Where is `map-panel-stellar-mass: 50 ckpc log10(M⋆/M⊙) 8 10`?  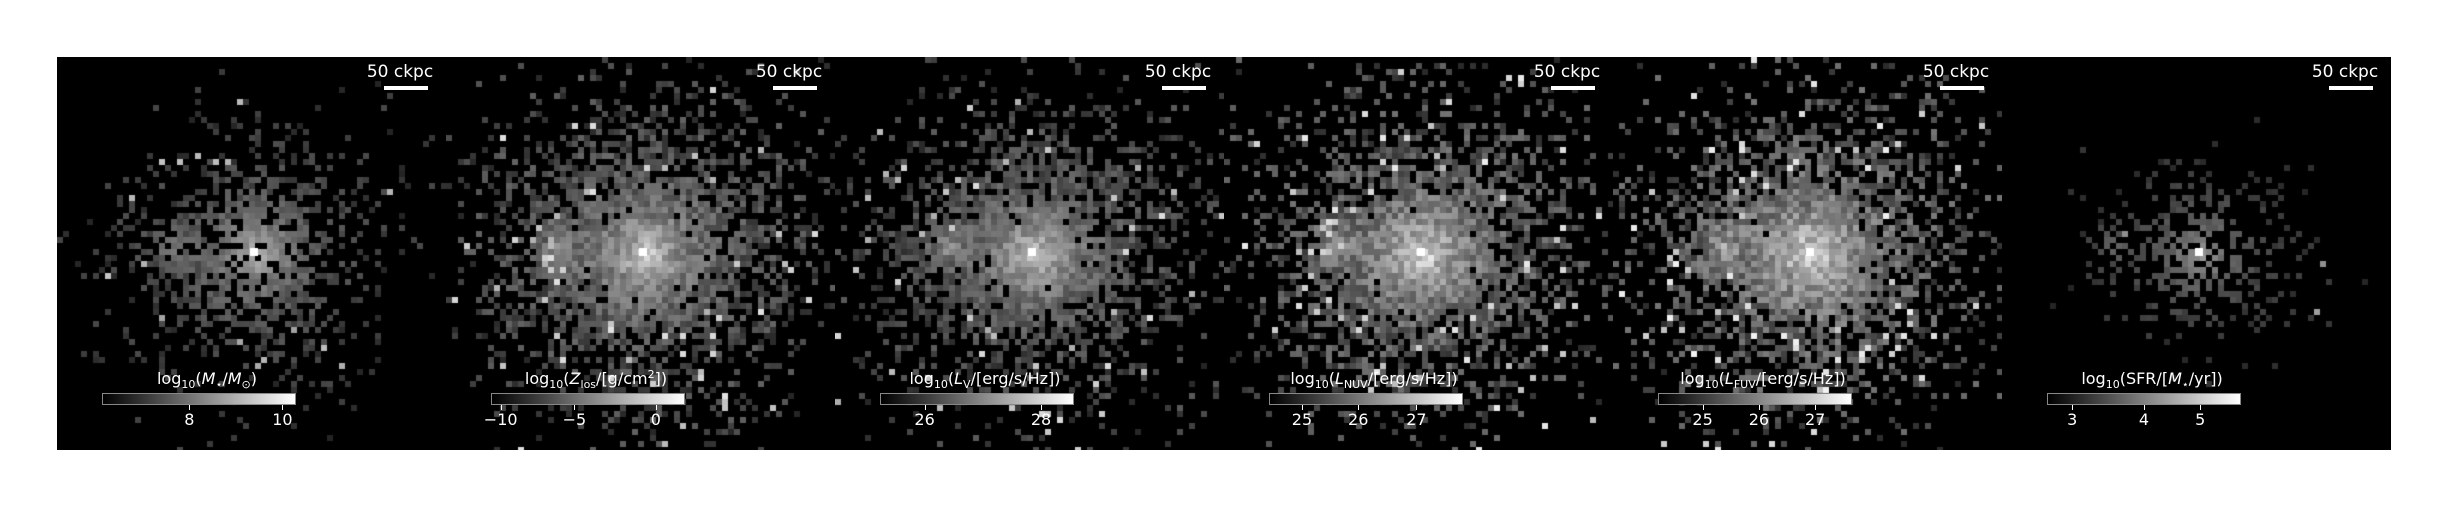
map-panel-stellar-mass: 50 ckpc log10(M⋆/M⊙) 8 10 is located at coordinates (251, 253).